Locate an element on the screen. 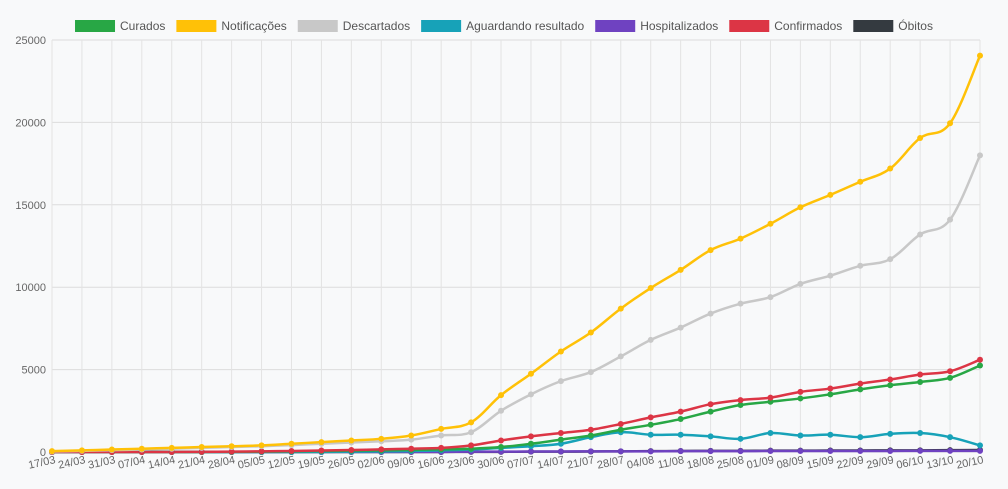  legend-item: Óbitos is located at coordinates (893, 25).